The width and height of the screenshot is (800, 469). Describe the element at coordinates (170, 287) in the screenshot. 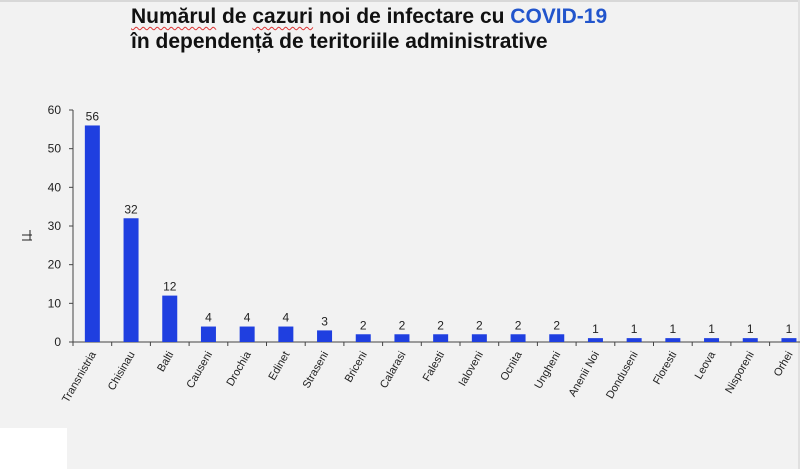

I see `data-label-balti: 12` at that location.